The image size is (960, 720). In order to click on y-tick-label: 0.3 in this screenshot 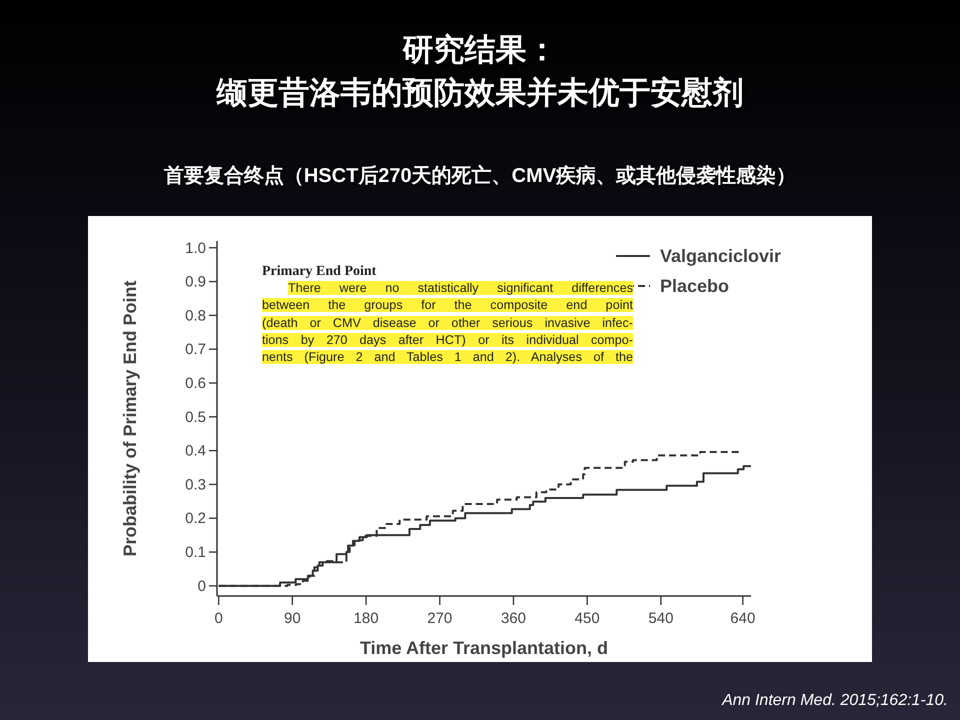, I will do `click(195, 485)`.